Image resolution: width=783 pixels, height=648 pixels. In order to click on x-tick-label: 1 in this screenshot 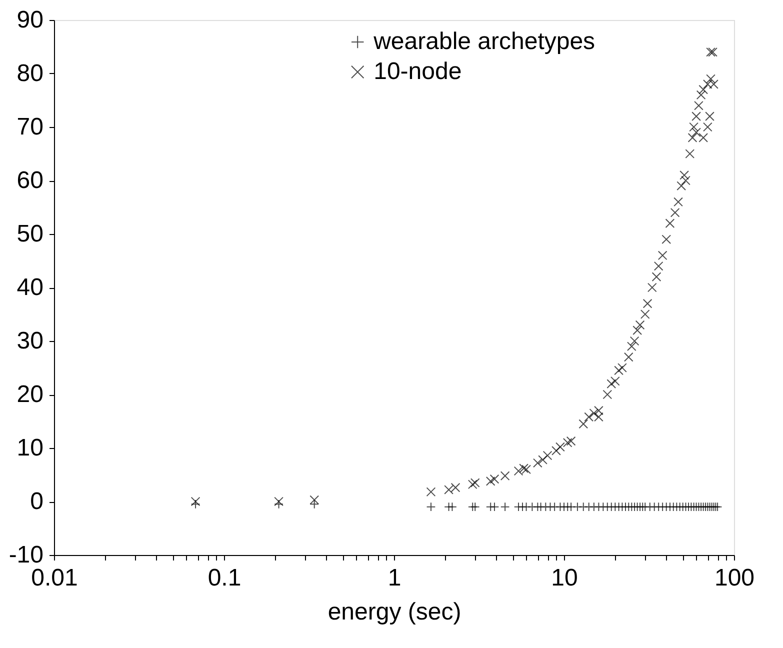, I will do `click(395, 578)`.